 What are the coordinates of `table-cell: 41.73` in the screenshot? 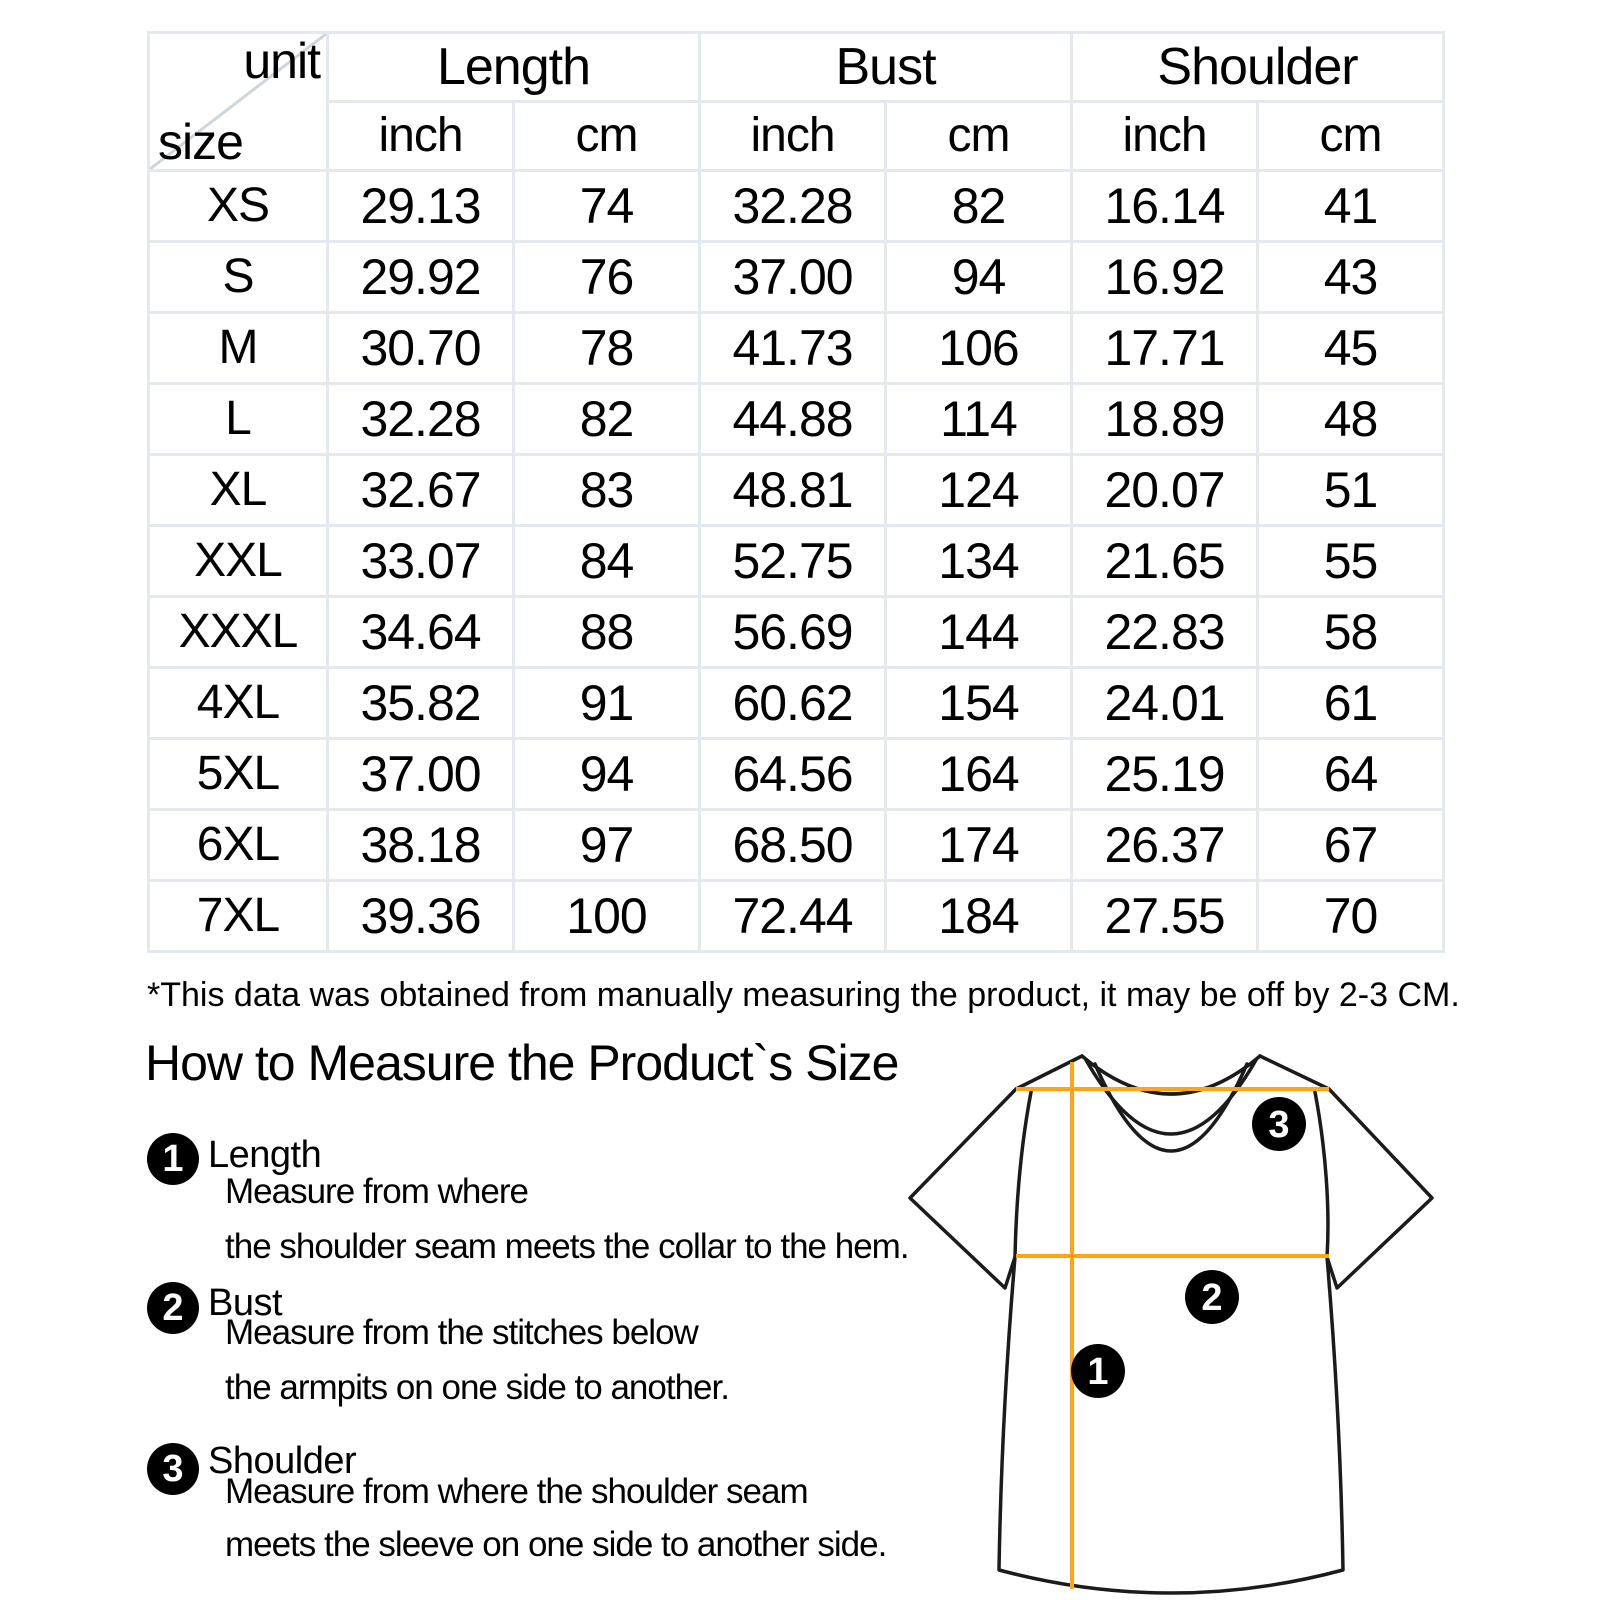 It's located at (792, 348).